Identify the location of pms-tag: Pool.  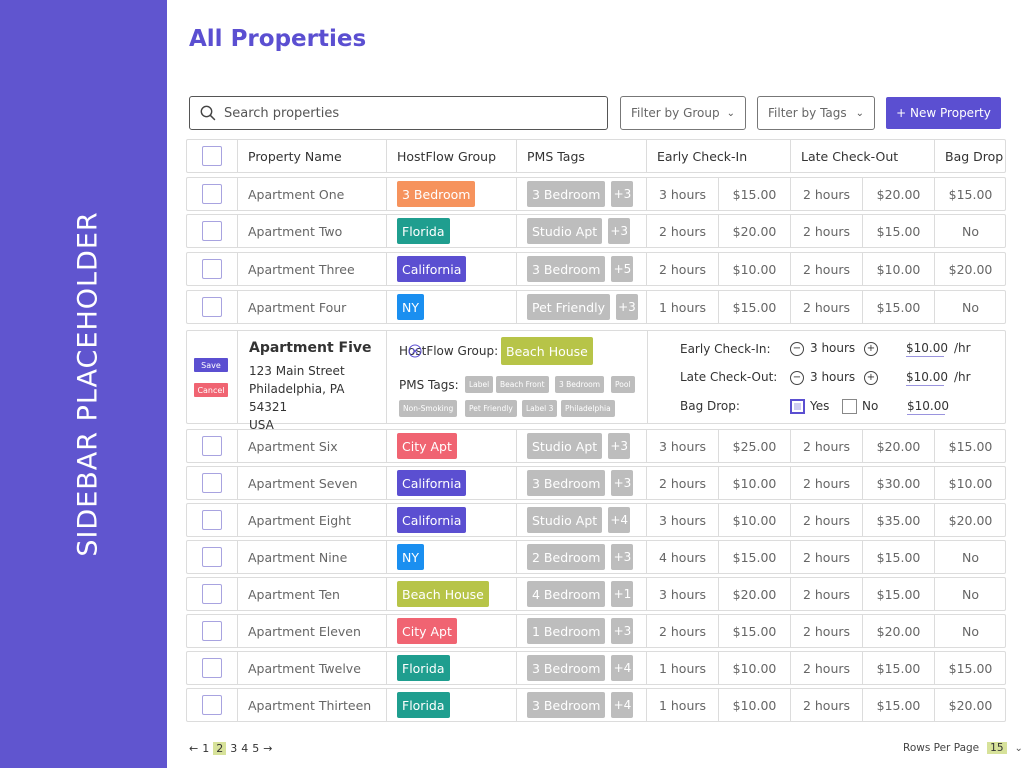
(623, 384).